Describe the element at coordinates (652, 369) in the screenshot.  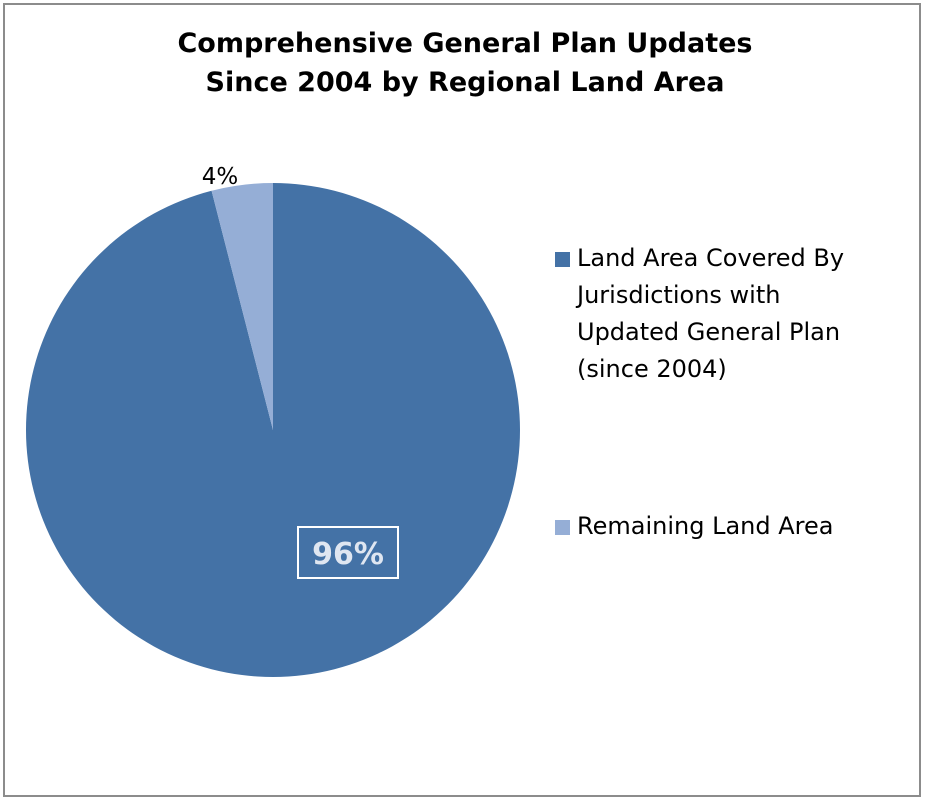
I see `legend-label-line: (since 2004)` at that location.